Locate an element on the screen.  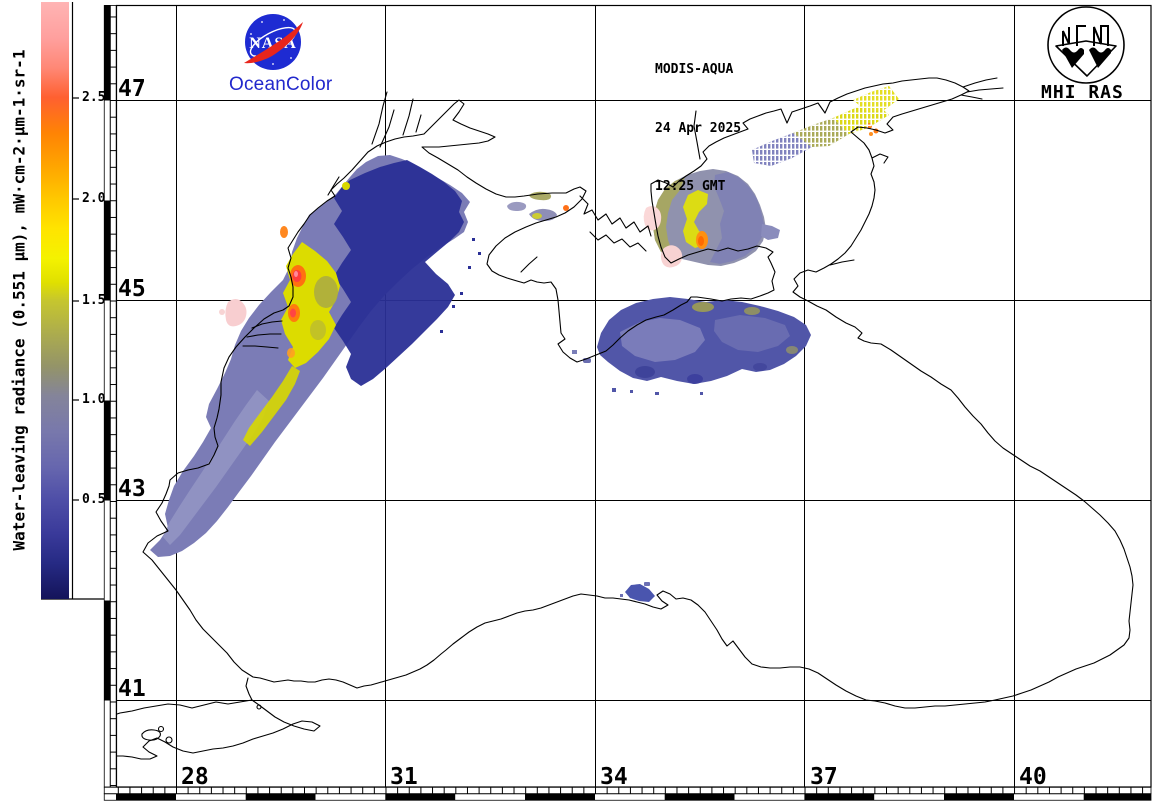
data-nw-navy-core is located at coordinates (399, 273).